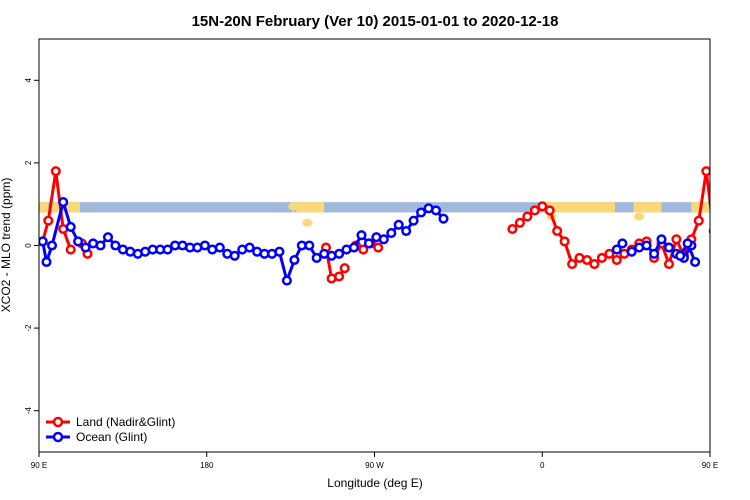 This screenshot has height=500, width=750. What do you see at coordinates (374, 483) in the screenshot?
I see `x-axis-label: Longitude (deg E)` at bounding box center [374, 483].